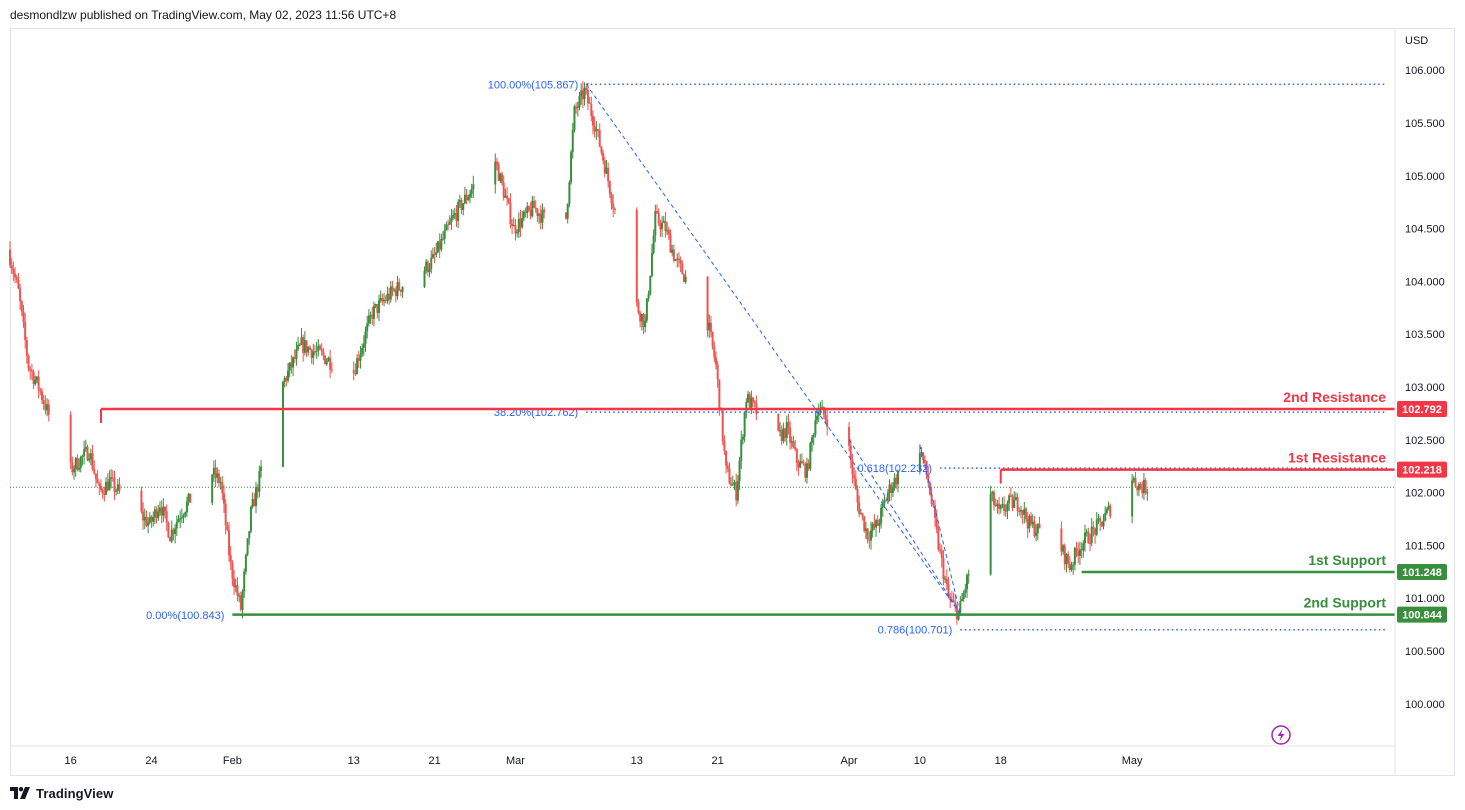  What do you see at coordinates (1425, 705) in the screenshot?
I see `y-tick-label: 100.000` at bounding box center [1425, 705].